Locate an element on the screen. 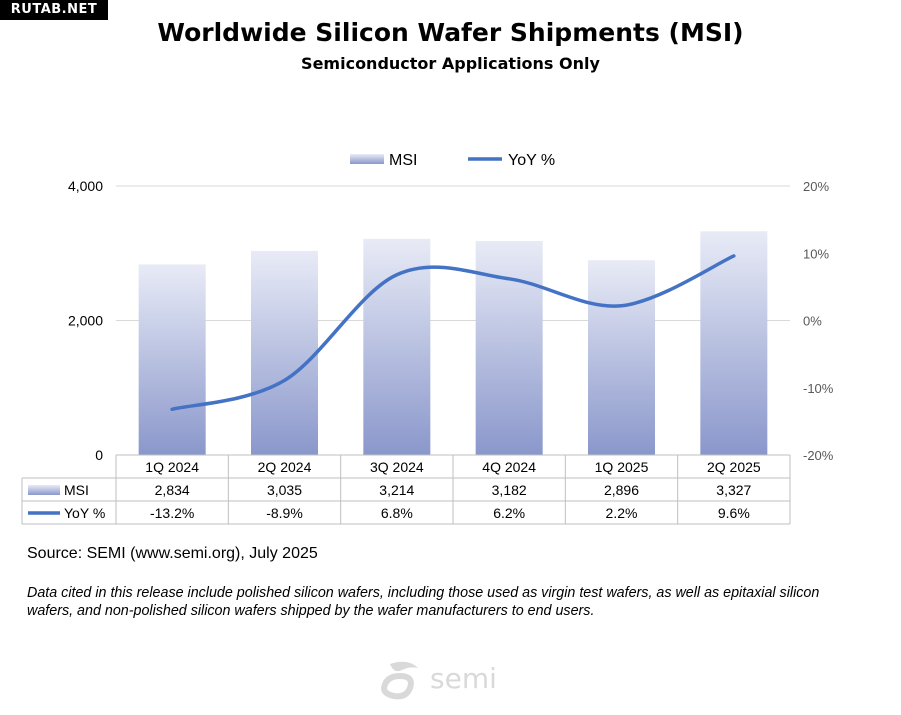 The image size is (901, 715). table-key-msi-swatch is located at coordinates (44, 490).